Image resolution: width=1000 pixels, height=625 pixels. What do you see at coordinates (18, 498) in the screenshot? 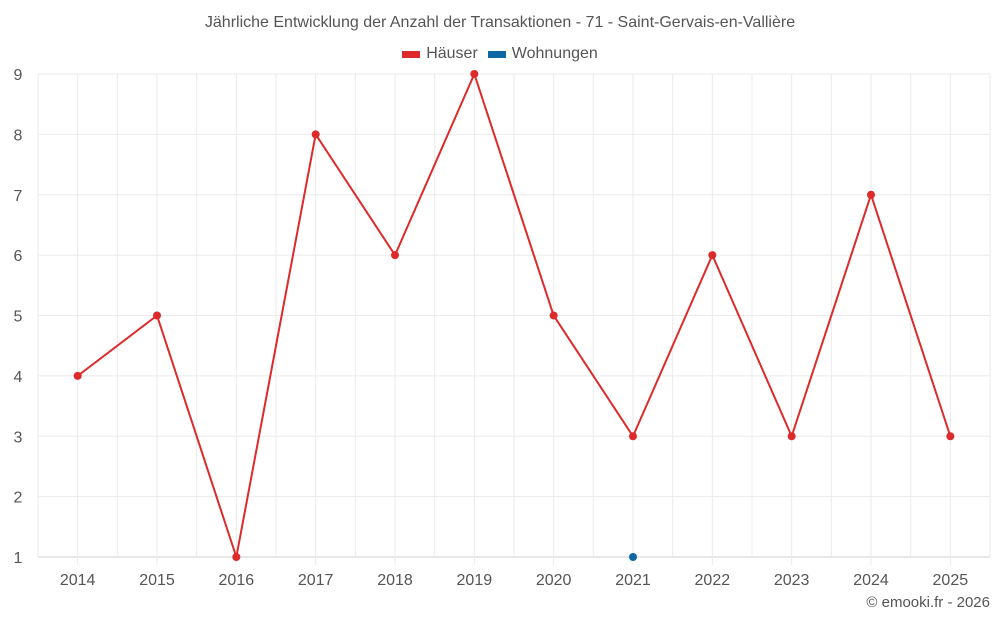
I see `y-tick-label: 2` at bounding box center [18, 498].